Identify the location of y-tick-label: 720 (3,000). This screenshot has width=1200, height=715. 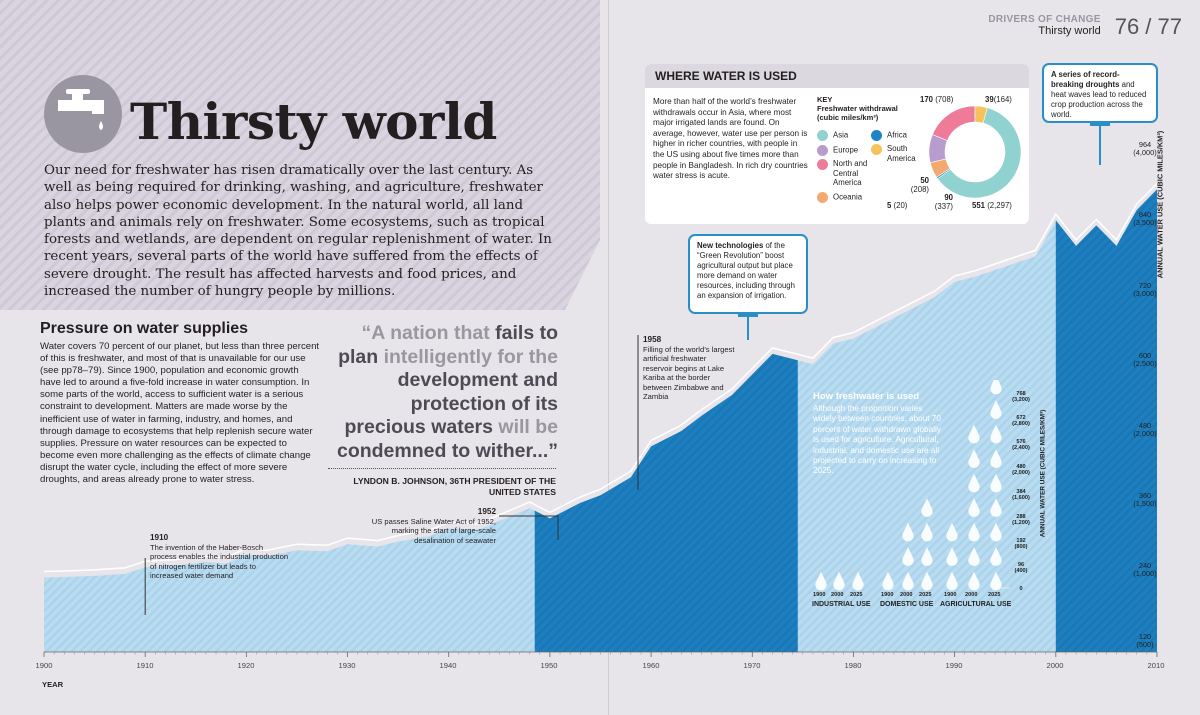
(1145, 289).